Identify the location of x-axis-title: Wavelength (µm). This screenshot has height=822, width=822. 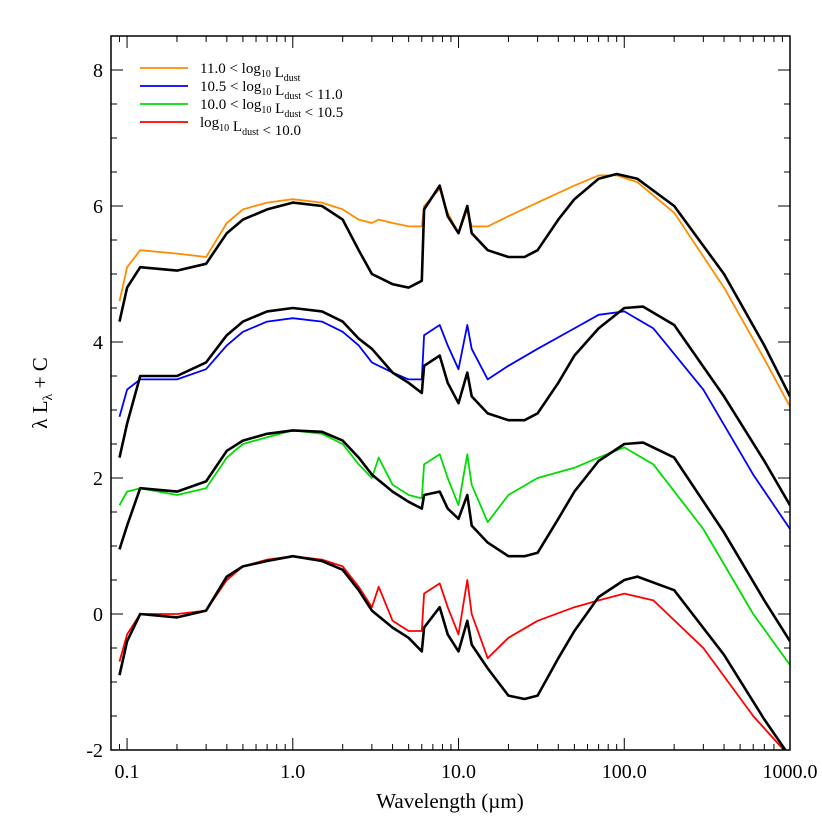
(449, 801).